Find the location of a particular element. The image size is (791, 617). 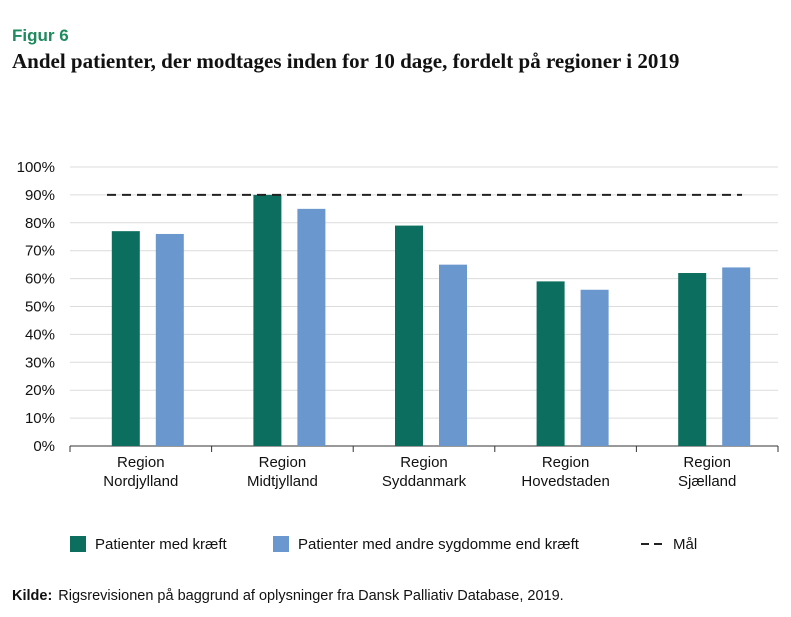

y-tick-label: 70% is located at coordinates (40, 251).